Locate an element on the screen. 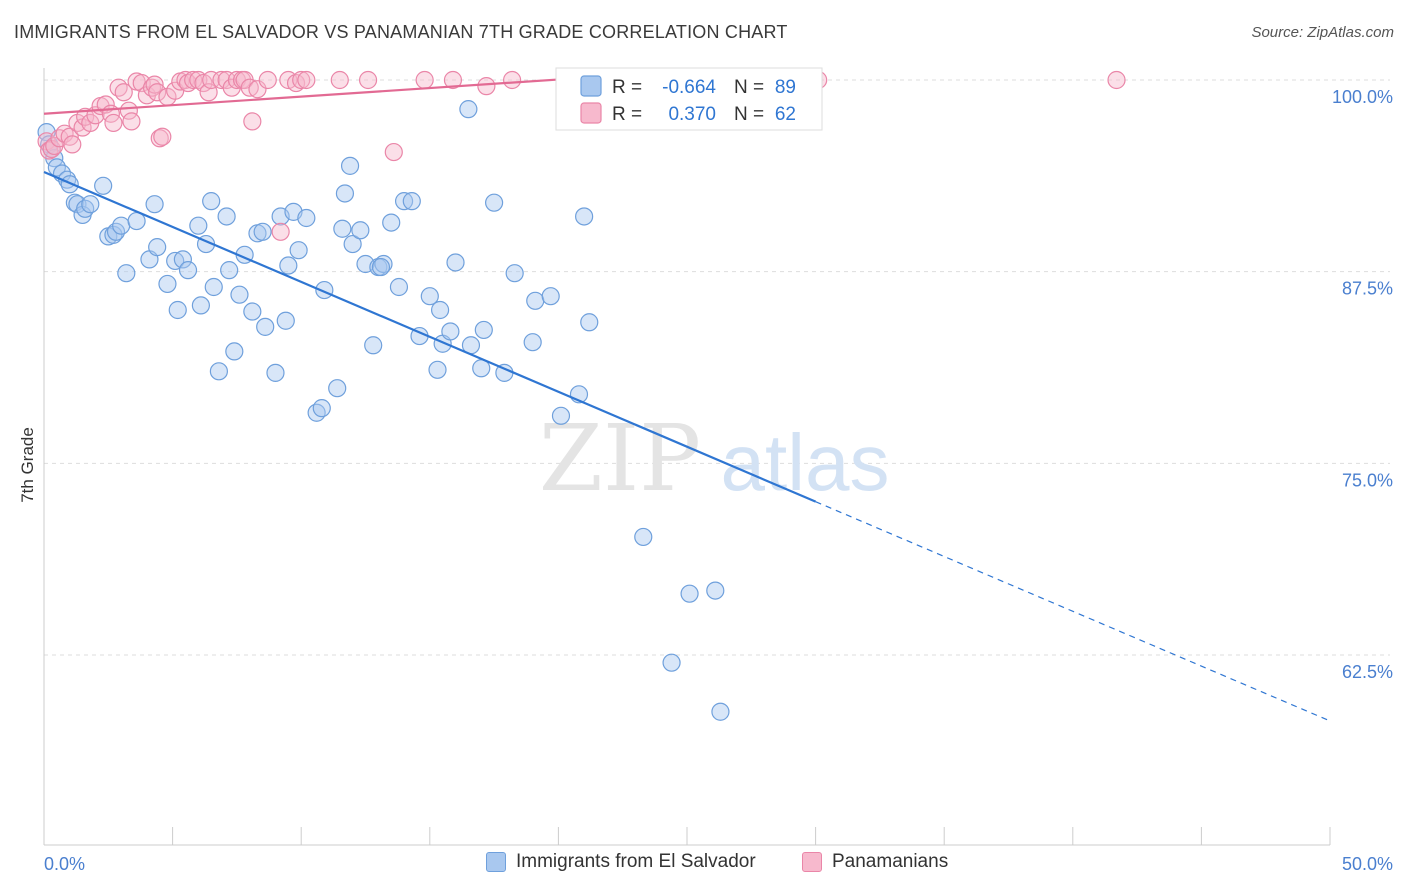 The width and height of the screenshot is (1406, 892). legend-label-panamanians: Panamanians is located at coordinates (890, 861).